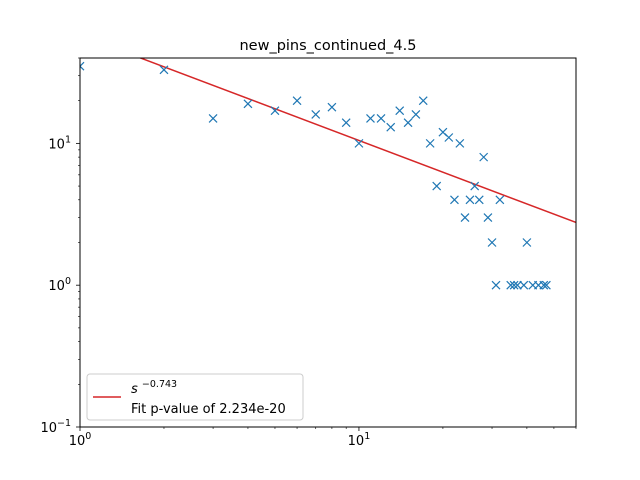 This screenshot has height=480, width=640. Describe the element at coordinates (80, 440) in the screenshot. I see `x-tick-label-0: 10⁰` at that location.